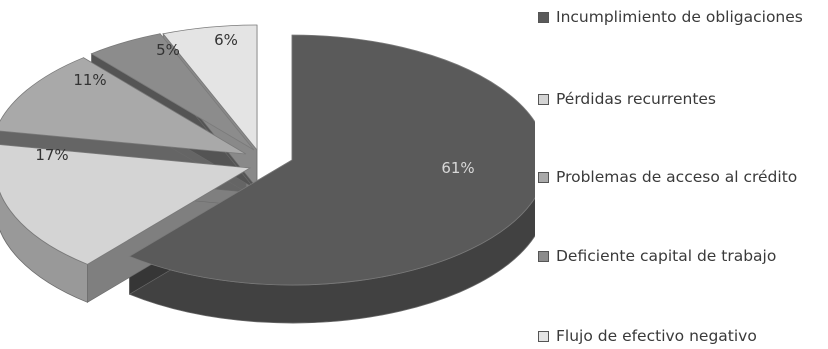 The image size is (828, 349). I want to click on legend-label-flujo-efectivo: Flujo de efectivo negativo, so click(656, 336).